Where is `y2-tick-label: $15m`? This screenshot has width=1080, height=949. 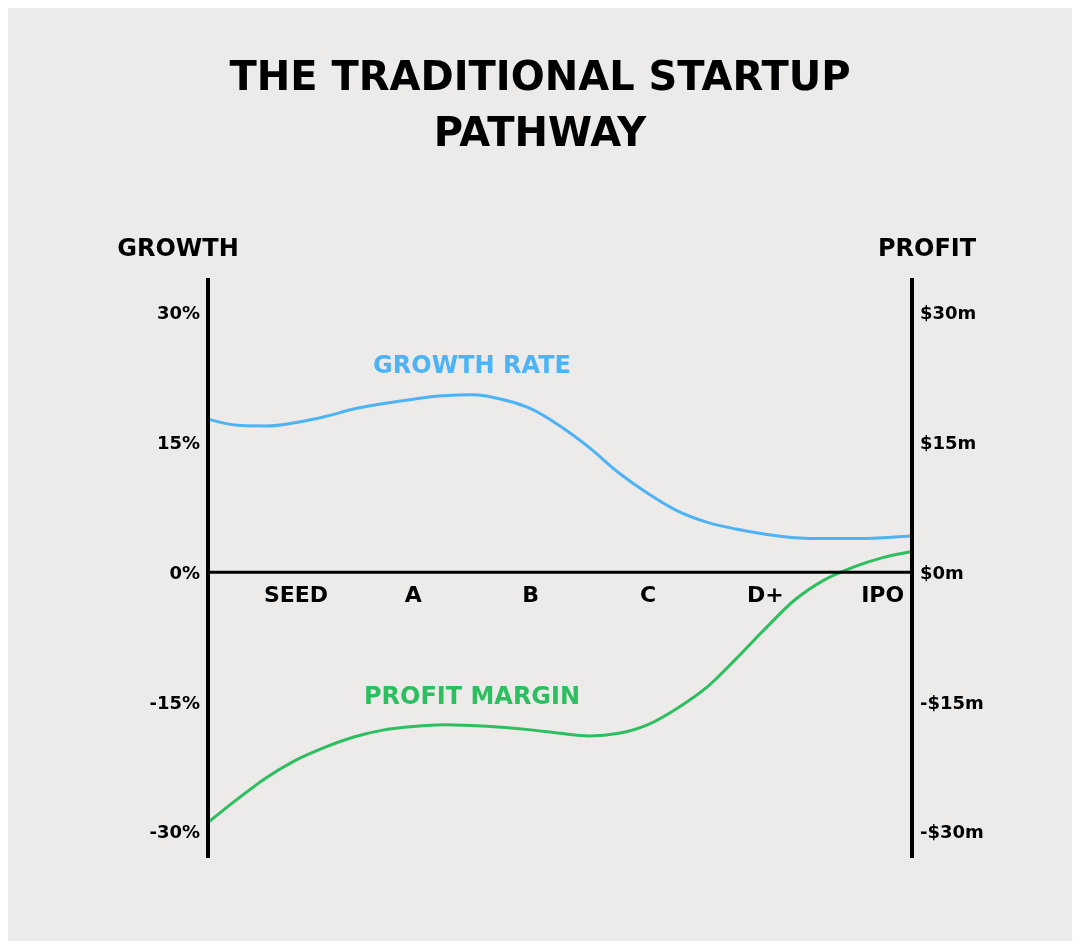 y2-tick-label: $15m is located at coordinates (948, 442).